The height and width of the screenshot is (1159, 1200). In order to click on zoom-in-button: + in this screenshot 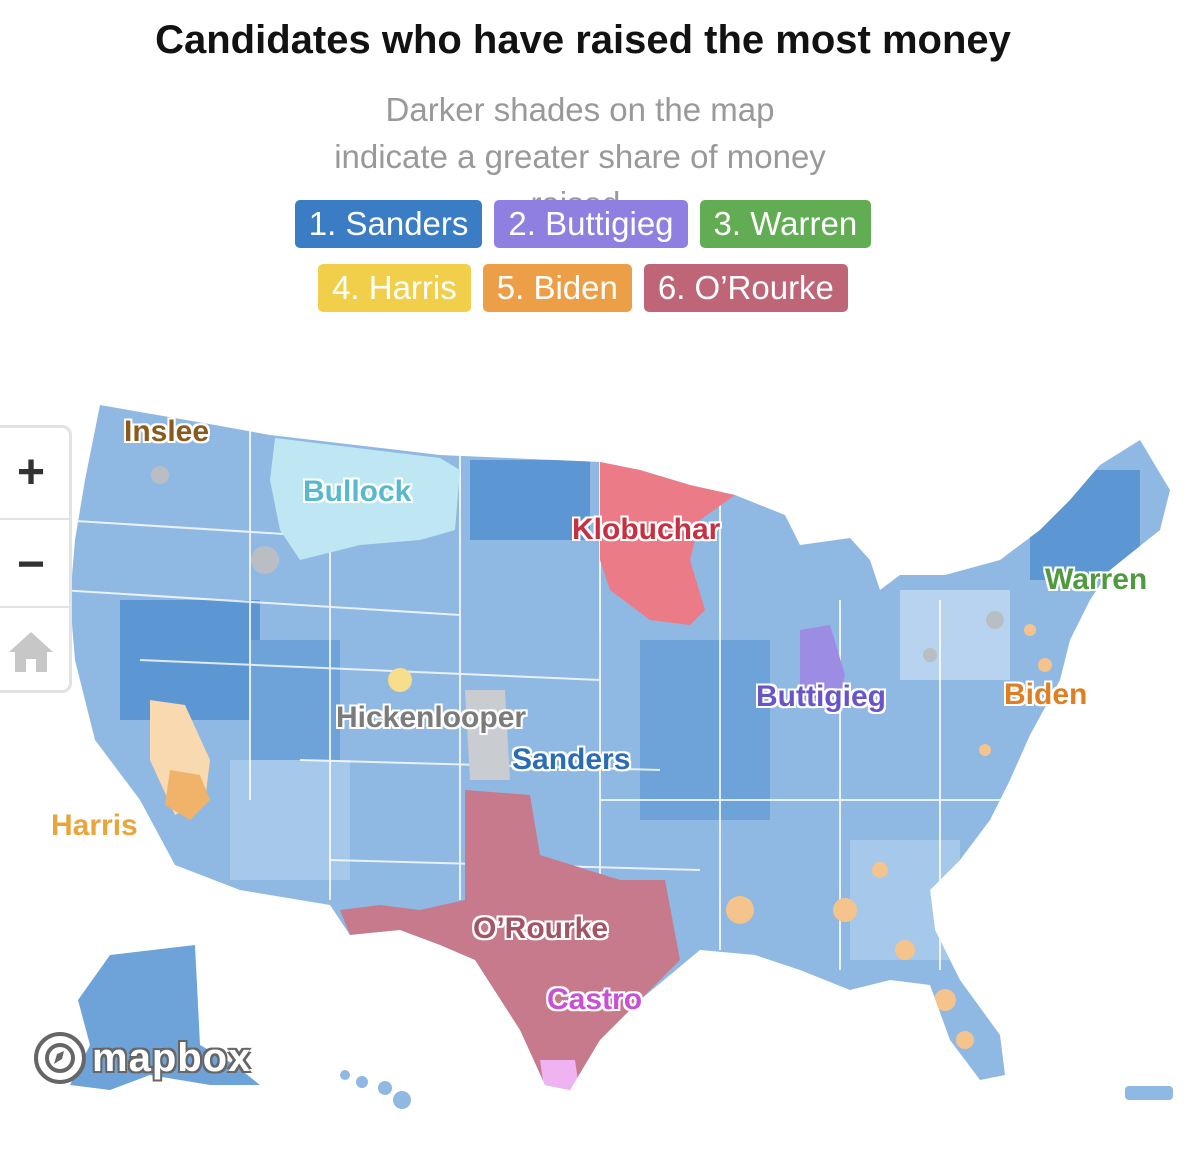, I will do `click(31, 472)`.